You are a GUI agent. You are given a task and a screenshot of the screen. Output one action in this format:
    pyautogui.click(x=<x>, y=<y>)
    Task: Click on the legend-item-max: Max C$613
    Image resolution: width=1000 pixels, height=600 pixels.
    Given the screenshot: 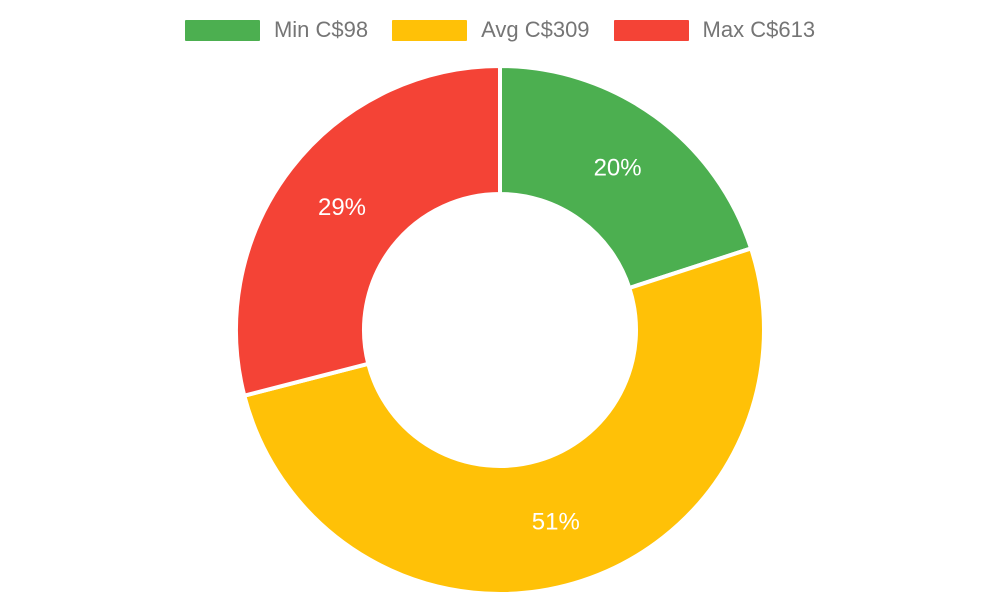 What is the action you would take?
    pyautogui.click(x=714, y=30)
    